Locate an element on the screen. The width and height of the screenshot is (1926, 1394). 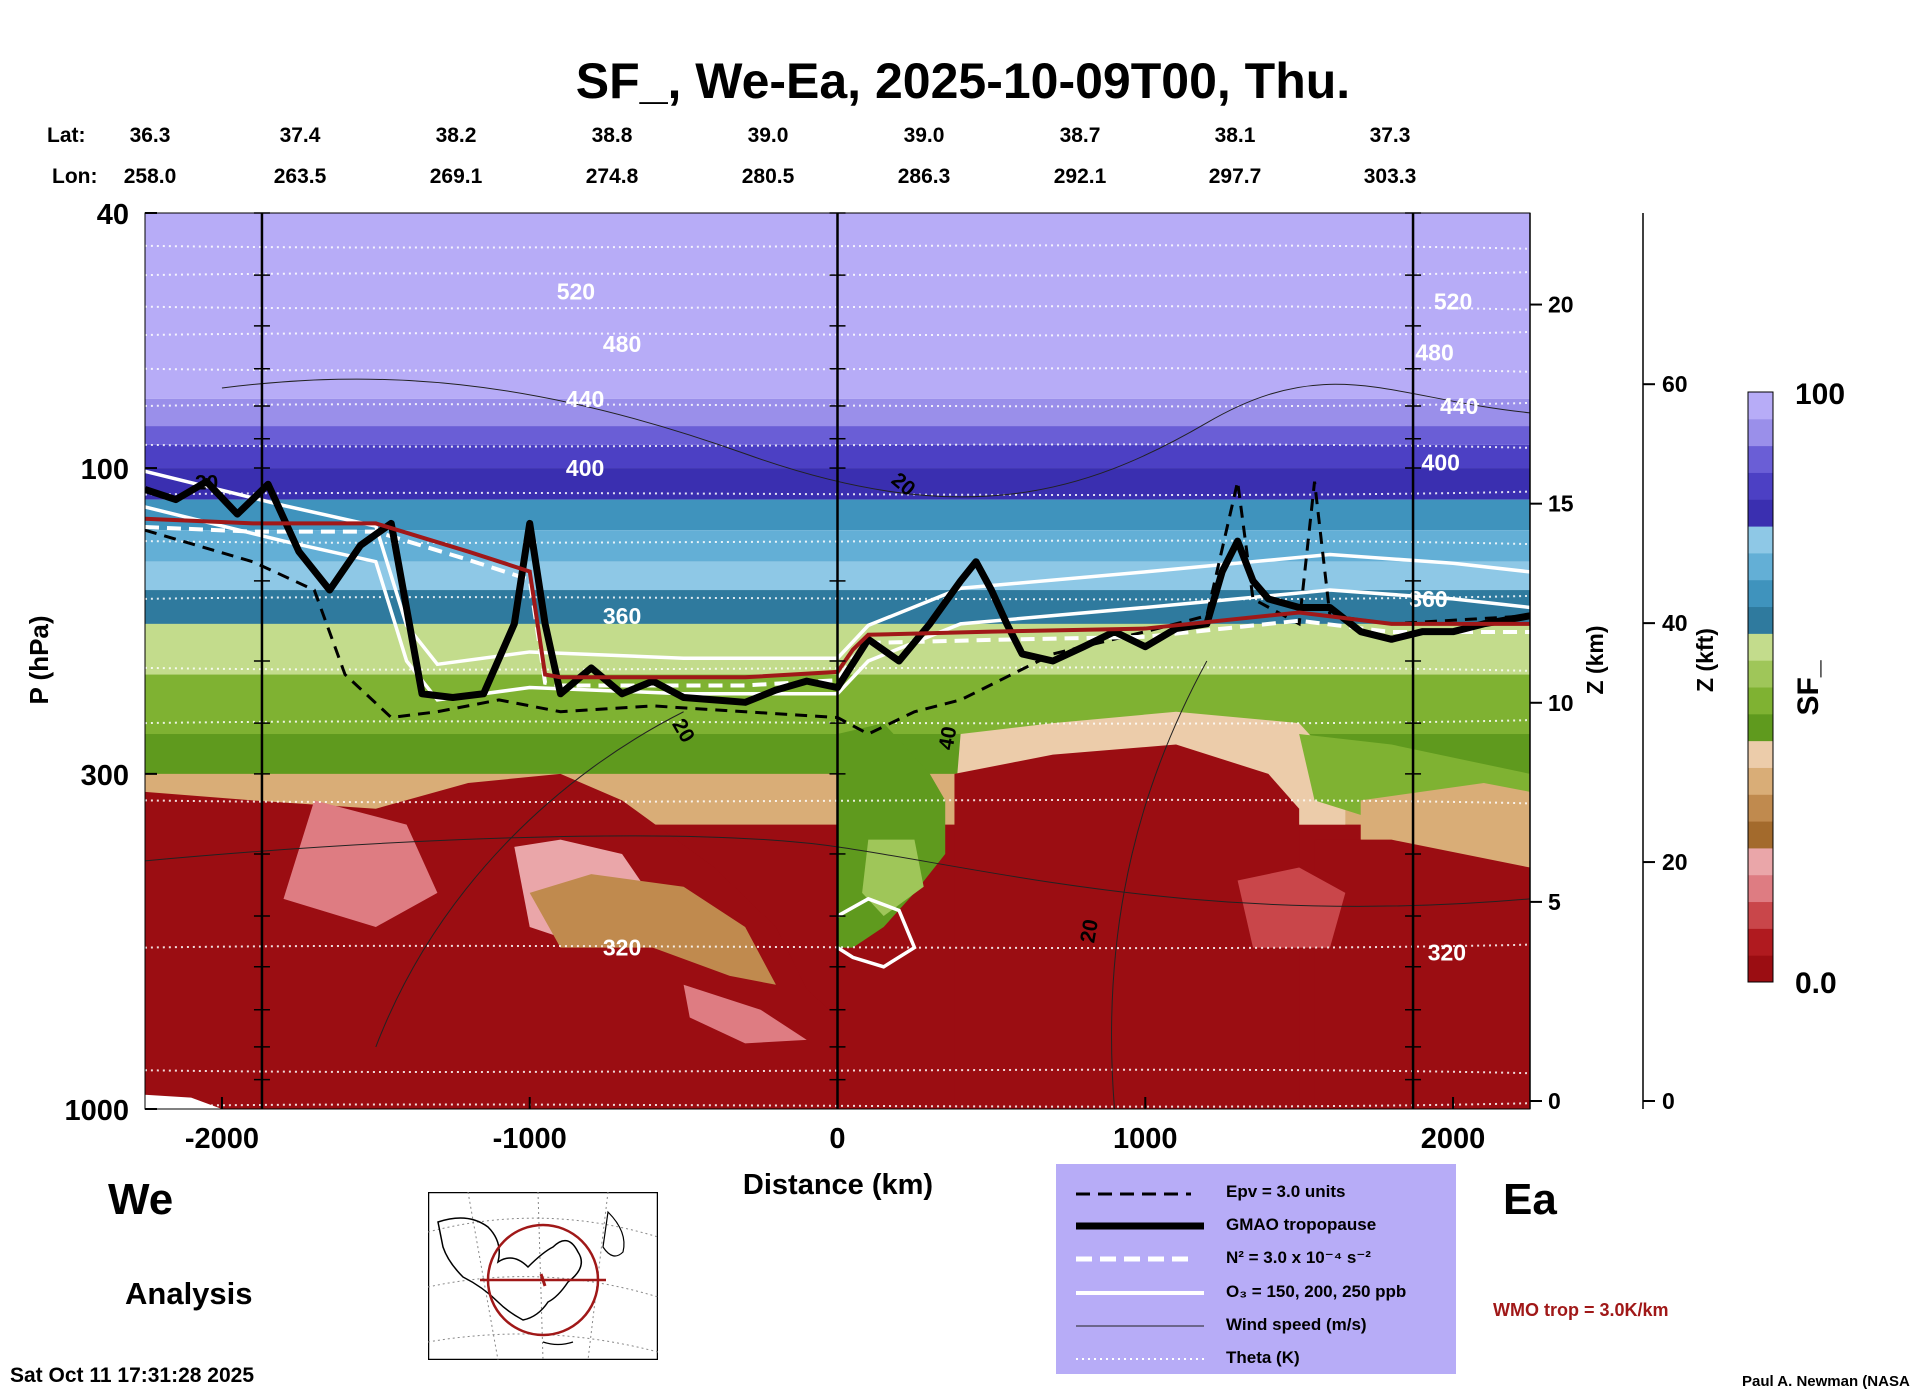
lat-value: 37.3 is located at coordinates (1390, 135).